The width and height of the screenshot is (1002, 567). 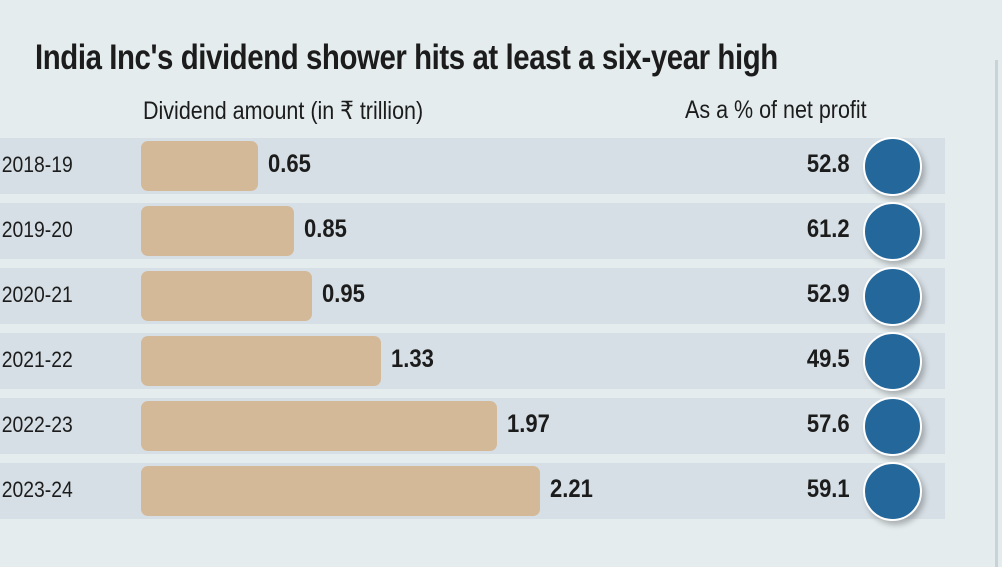 What do you see at coordinates (828, 294) in the screenshot?
I see `net-profit-pct-label: 52.9` at bounding box center [828, 294].